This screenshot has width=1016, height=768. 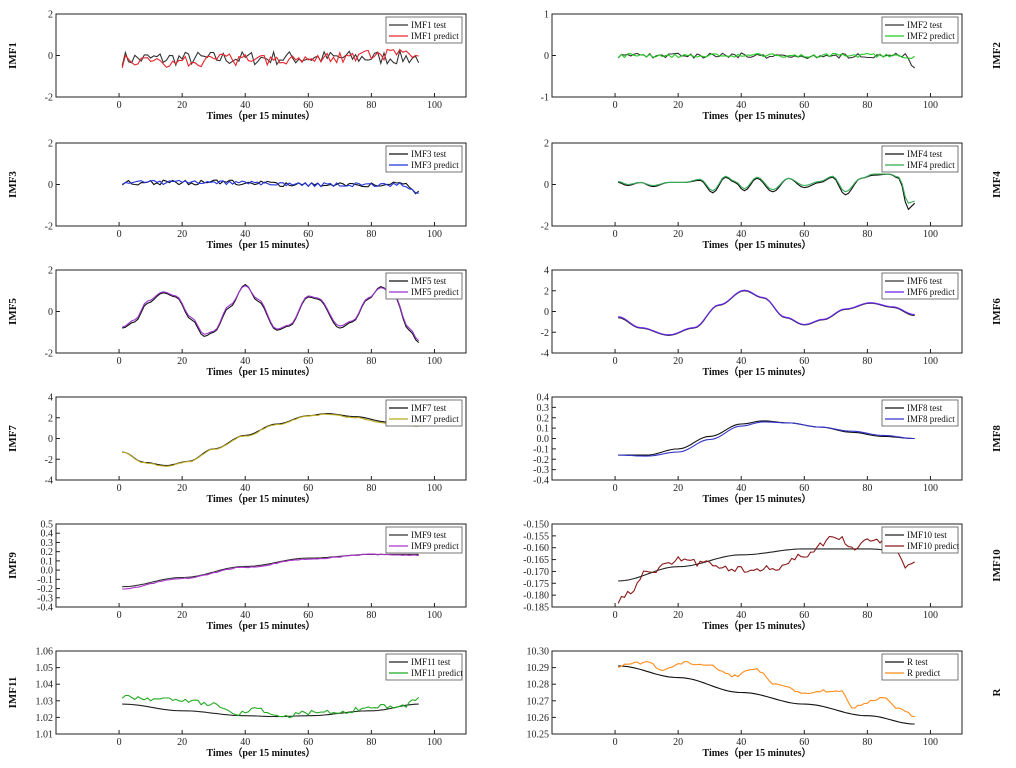 What do you see at coordinates (925, 408) in the screenshot?
I see `legend-label: IMF8 test` at bounding box center [925, 408].